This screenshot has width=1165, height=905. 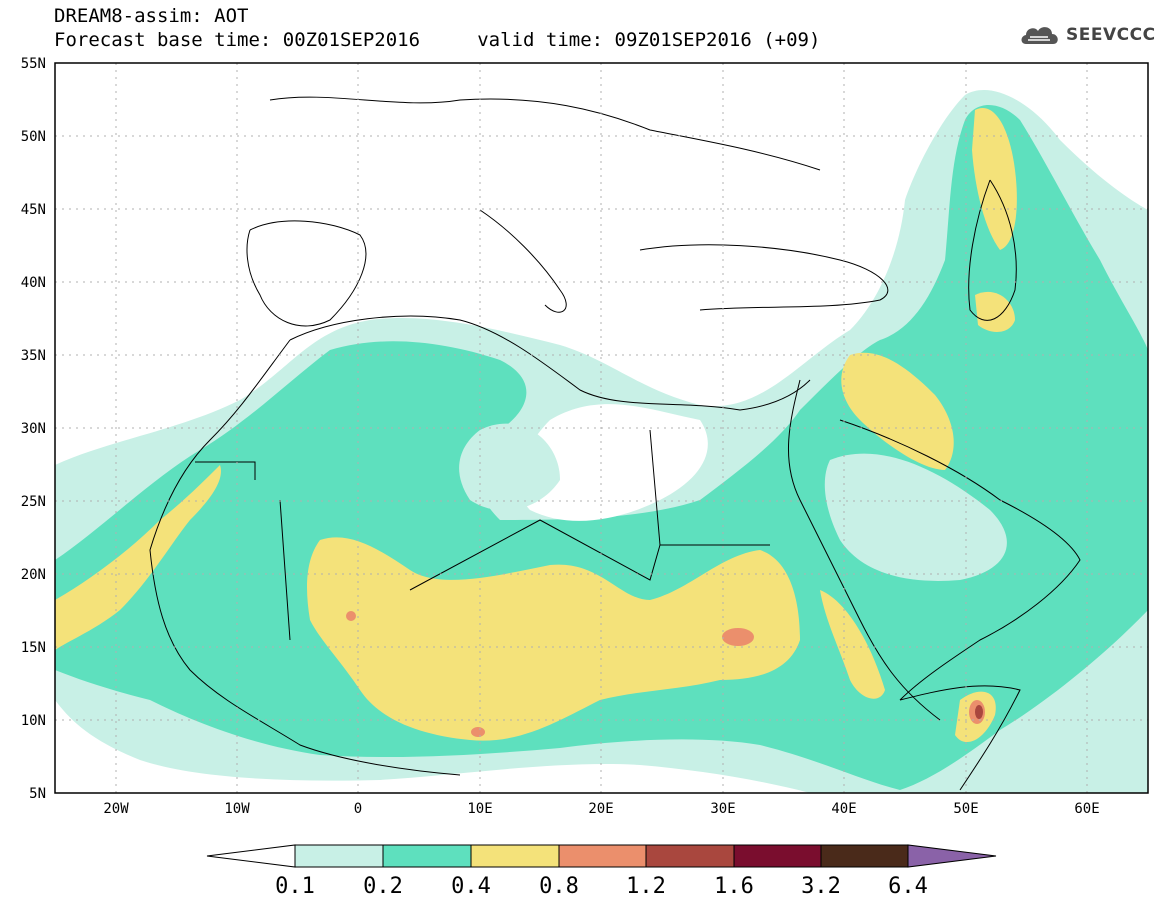 I want to click on coast-iberia, so click(x=306, y=273).